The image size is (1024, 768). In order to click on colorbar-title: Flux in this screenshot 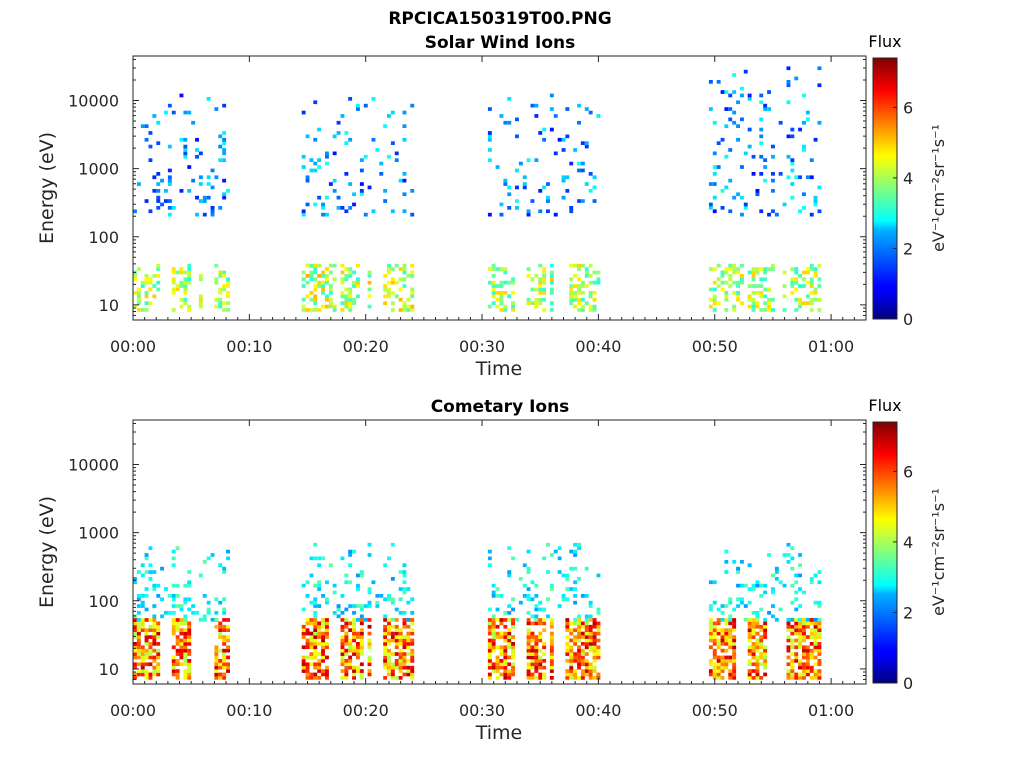, I will do `click(884, 405)`.